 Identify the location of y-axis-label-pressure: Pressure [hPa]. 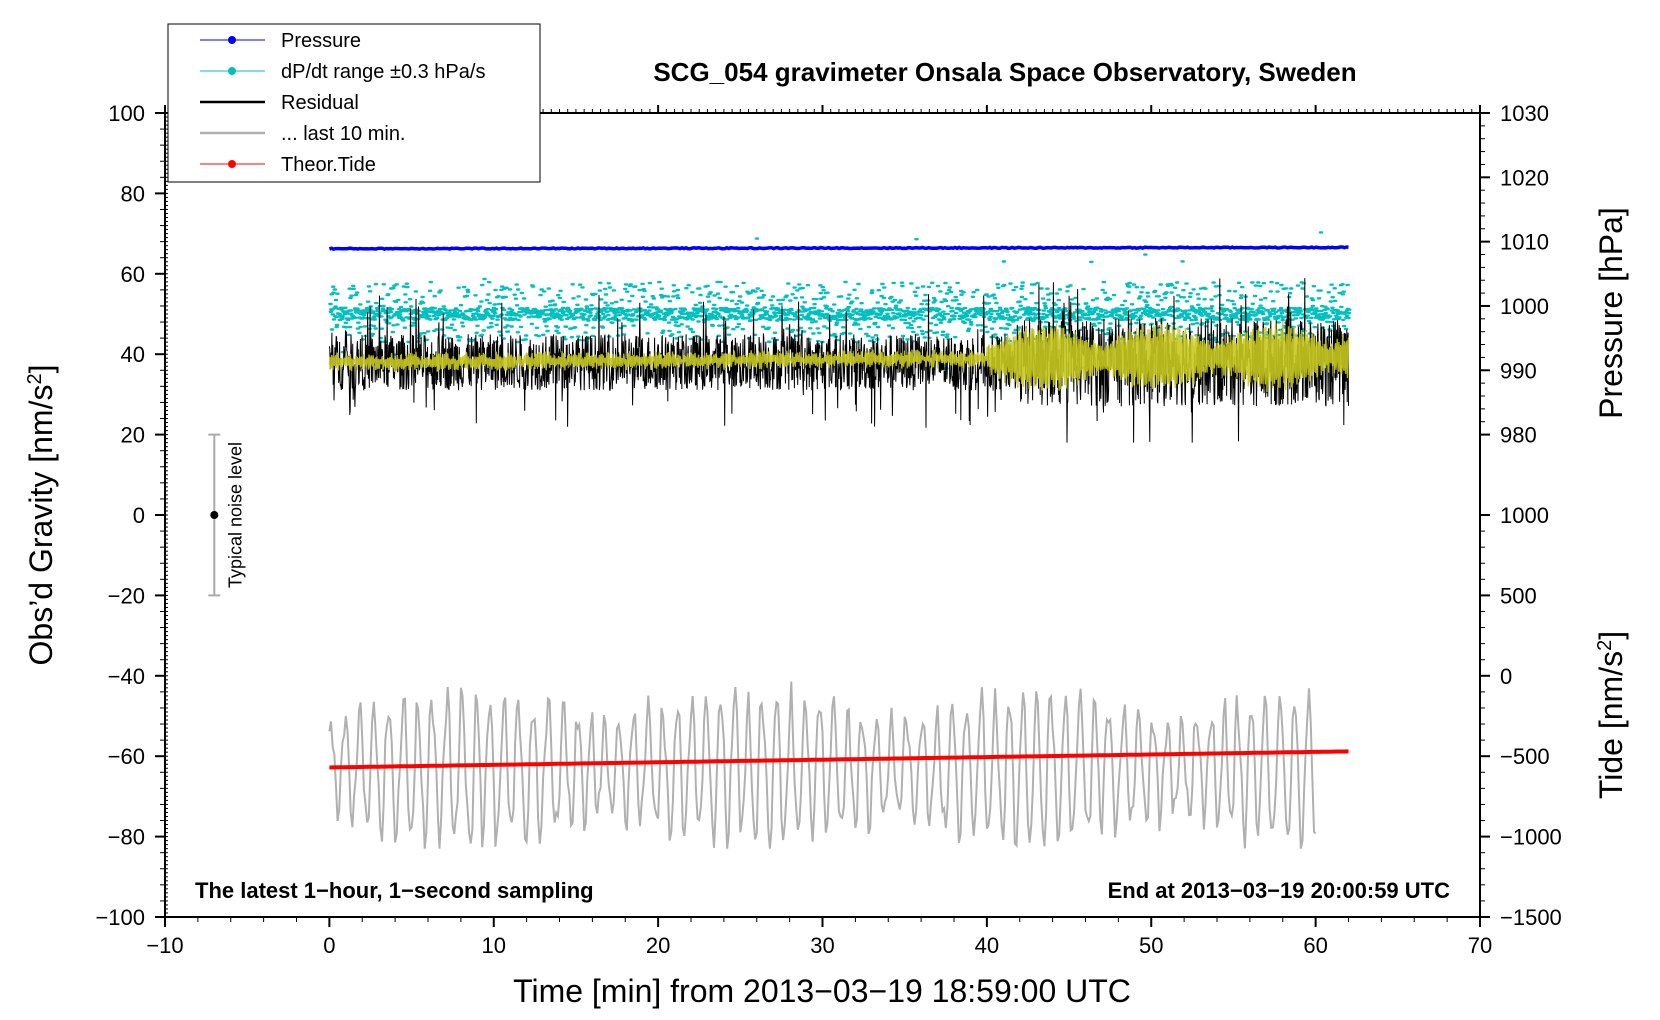
(1611, 313).